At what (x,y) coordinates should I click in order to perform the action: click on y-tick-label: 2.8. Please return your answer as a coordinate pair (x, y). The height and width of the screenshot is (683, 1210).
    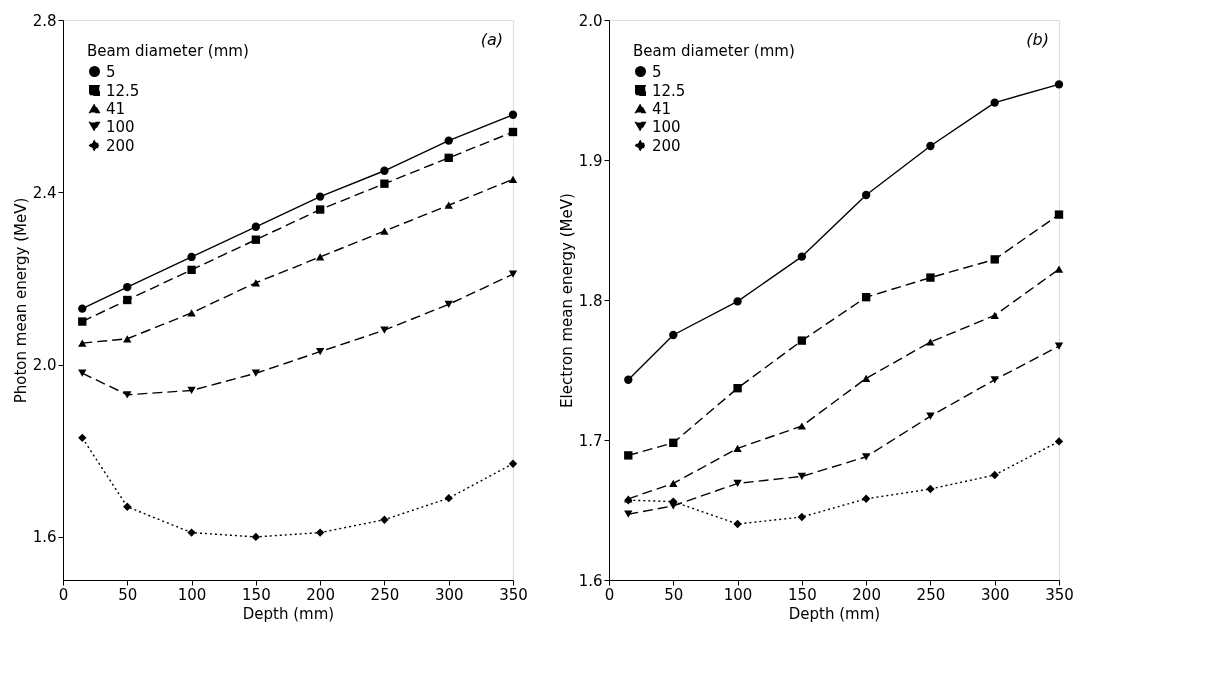
    Looking at the image, I should click on (44, 20).